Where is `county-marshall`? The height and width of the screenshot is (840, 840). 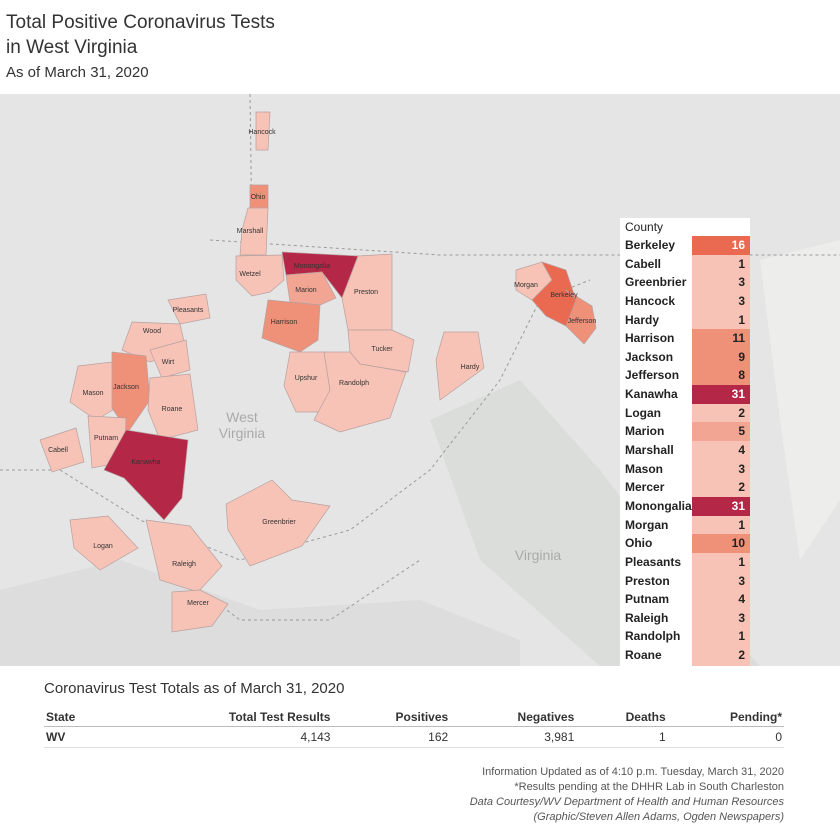
county-marshall is located at coordinates (254, 231).